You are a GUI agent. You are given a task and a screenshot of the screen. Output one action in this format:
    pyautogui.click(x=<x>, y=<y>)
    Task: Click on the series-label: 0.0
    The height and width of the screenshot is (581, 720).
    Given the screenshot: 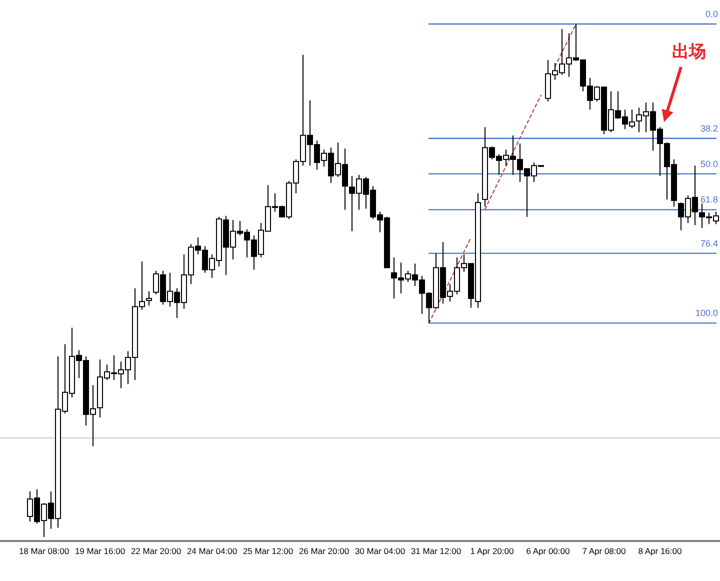 What is the action you would take?
    pyautogui.click(x=711, y=14)
    